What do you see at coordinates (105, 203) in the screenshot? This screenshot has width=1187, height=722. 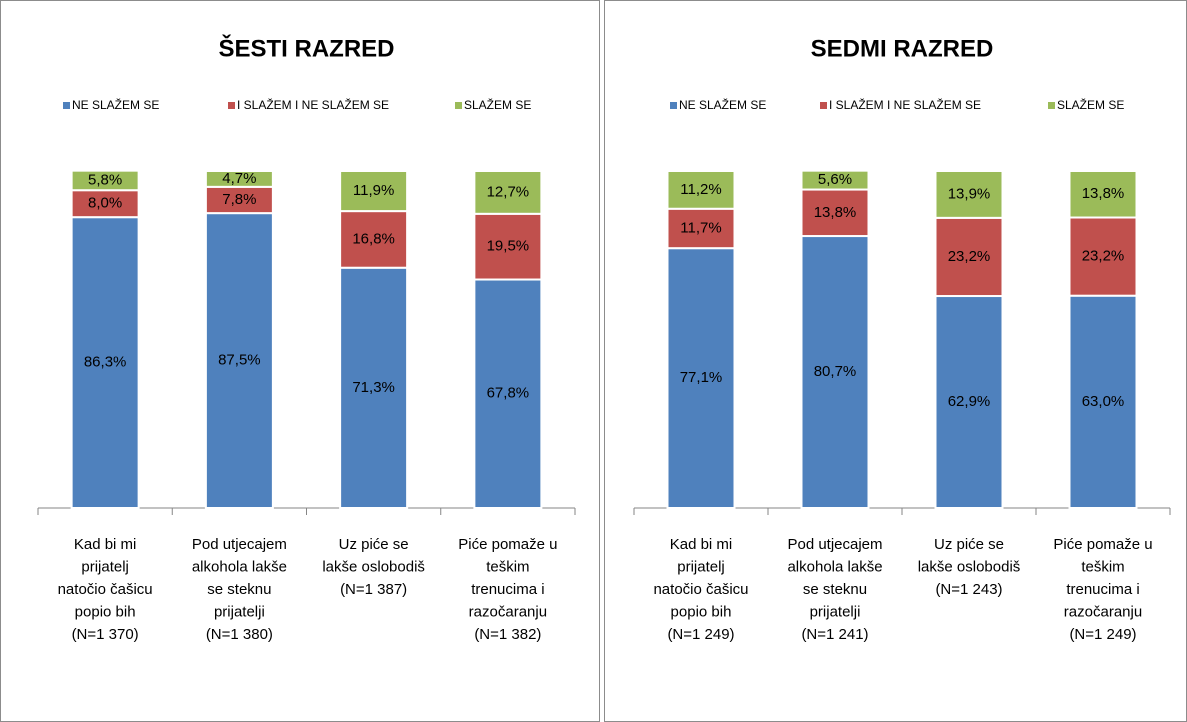 I see `data-label: 8,0%` at bounding box center [105, 203].